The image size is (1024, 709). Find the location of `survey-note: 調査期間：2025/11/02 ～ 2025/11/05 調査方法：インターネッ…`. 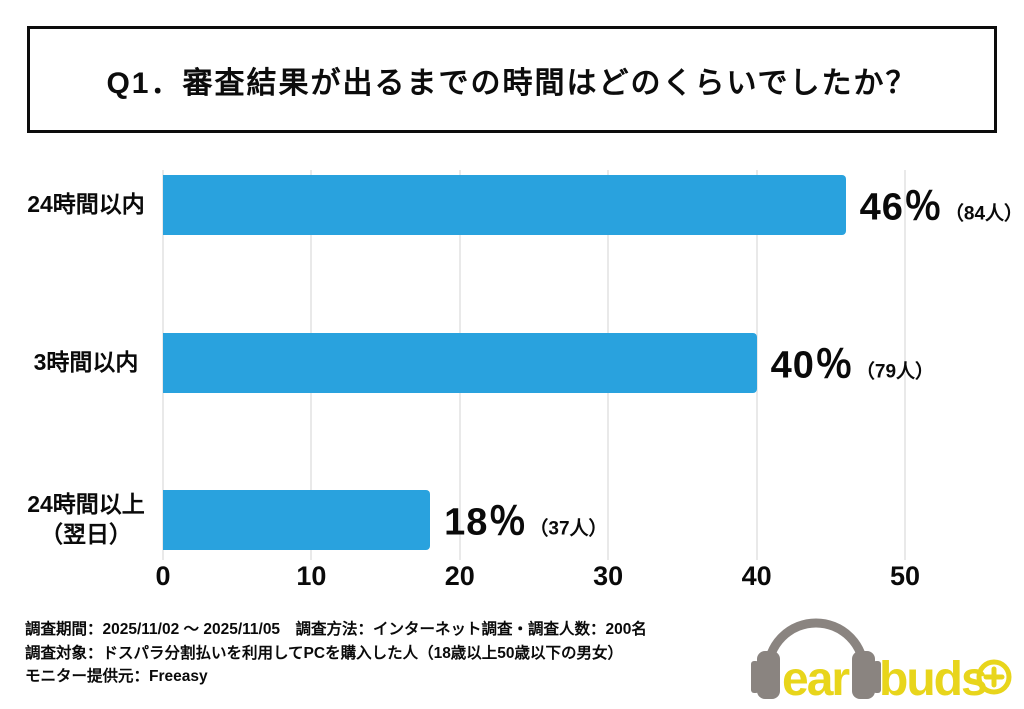

survey-note: 調査期間：2025/11/02 ～ 2025/11/05 調査方法：インターネッ… is located at coordinates (385, 653).